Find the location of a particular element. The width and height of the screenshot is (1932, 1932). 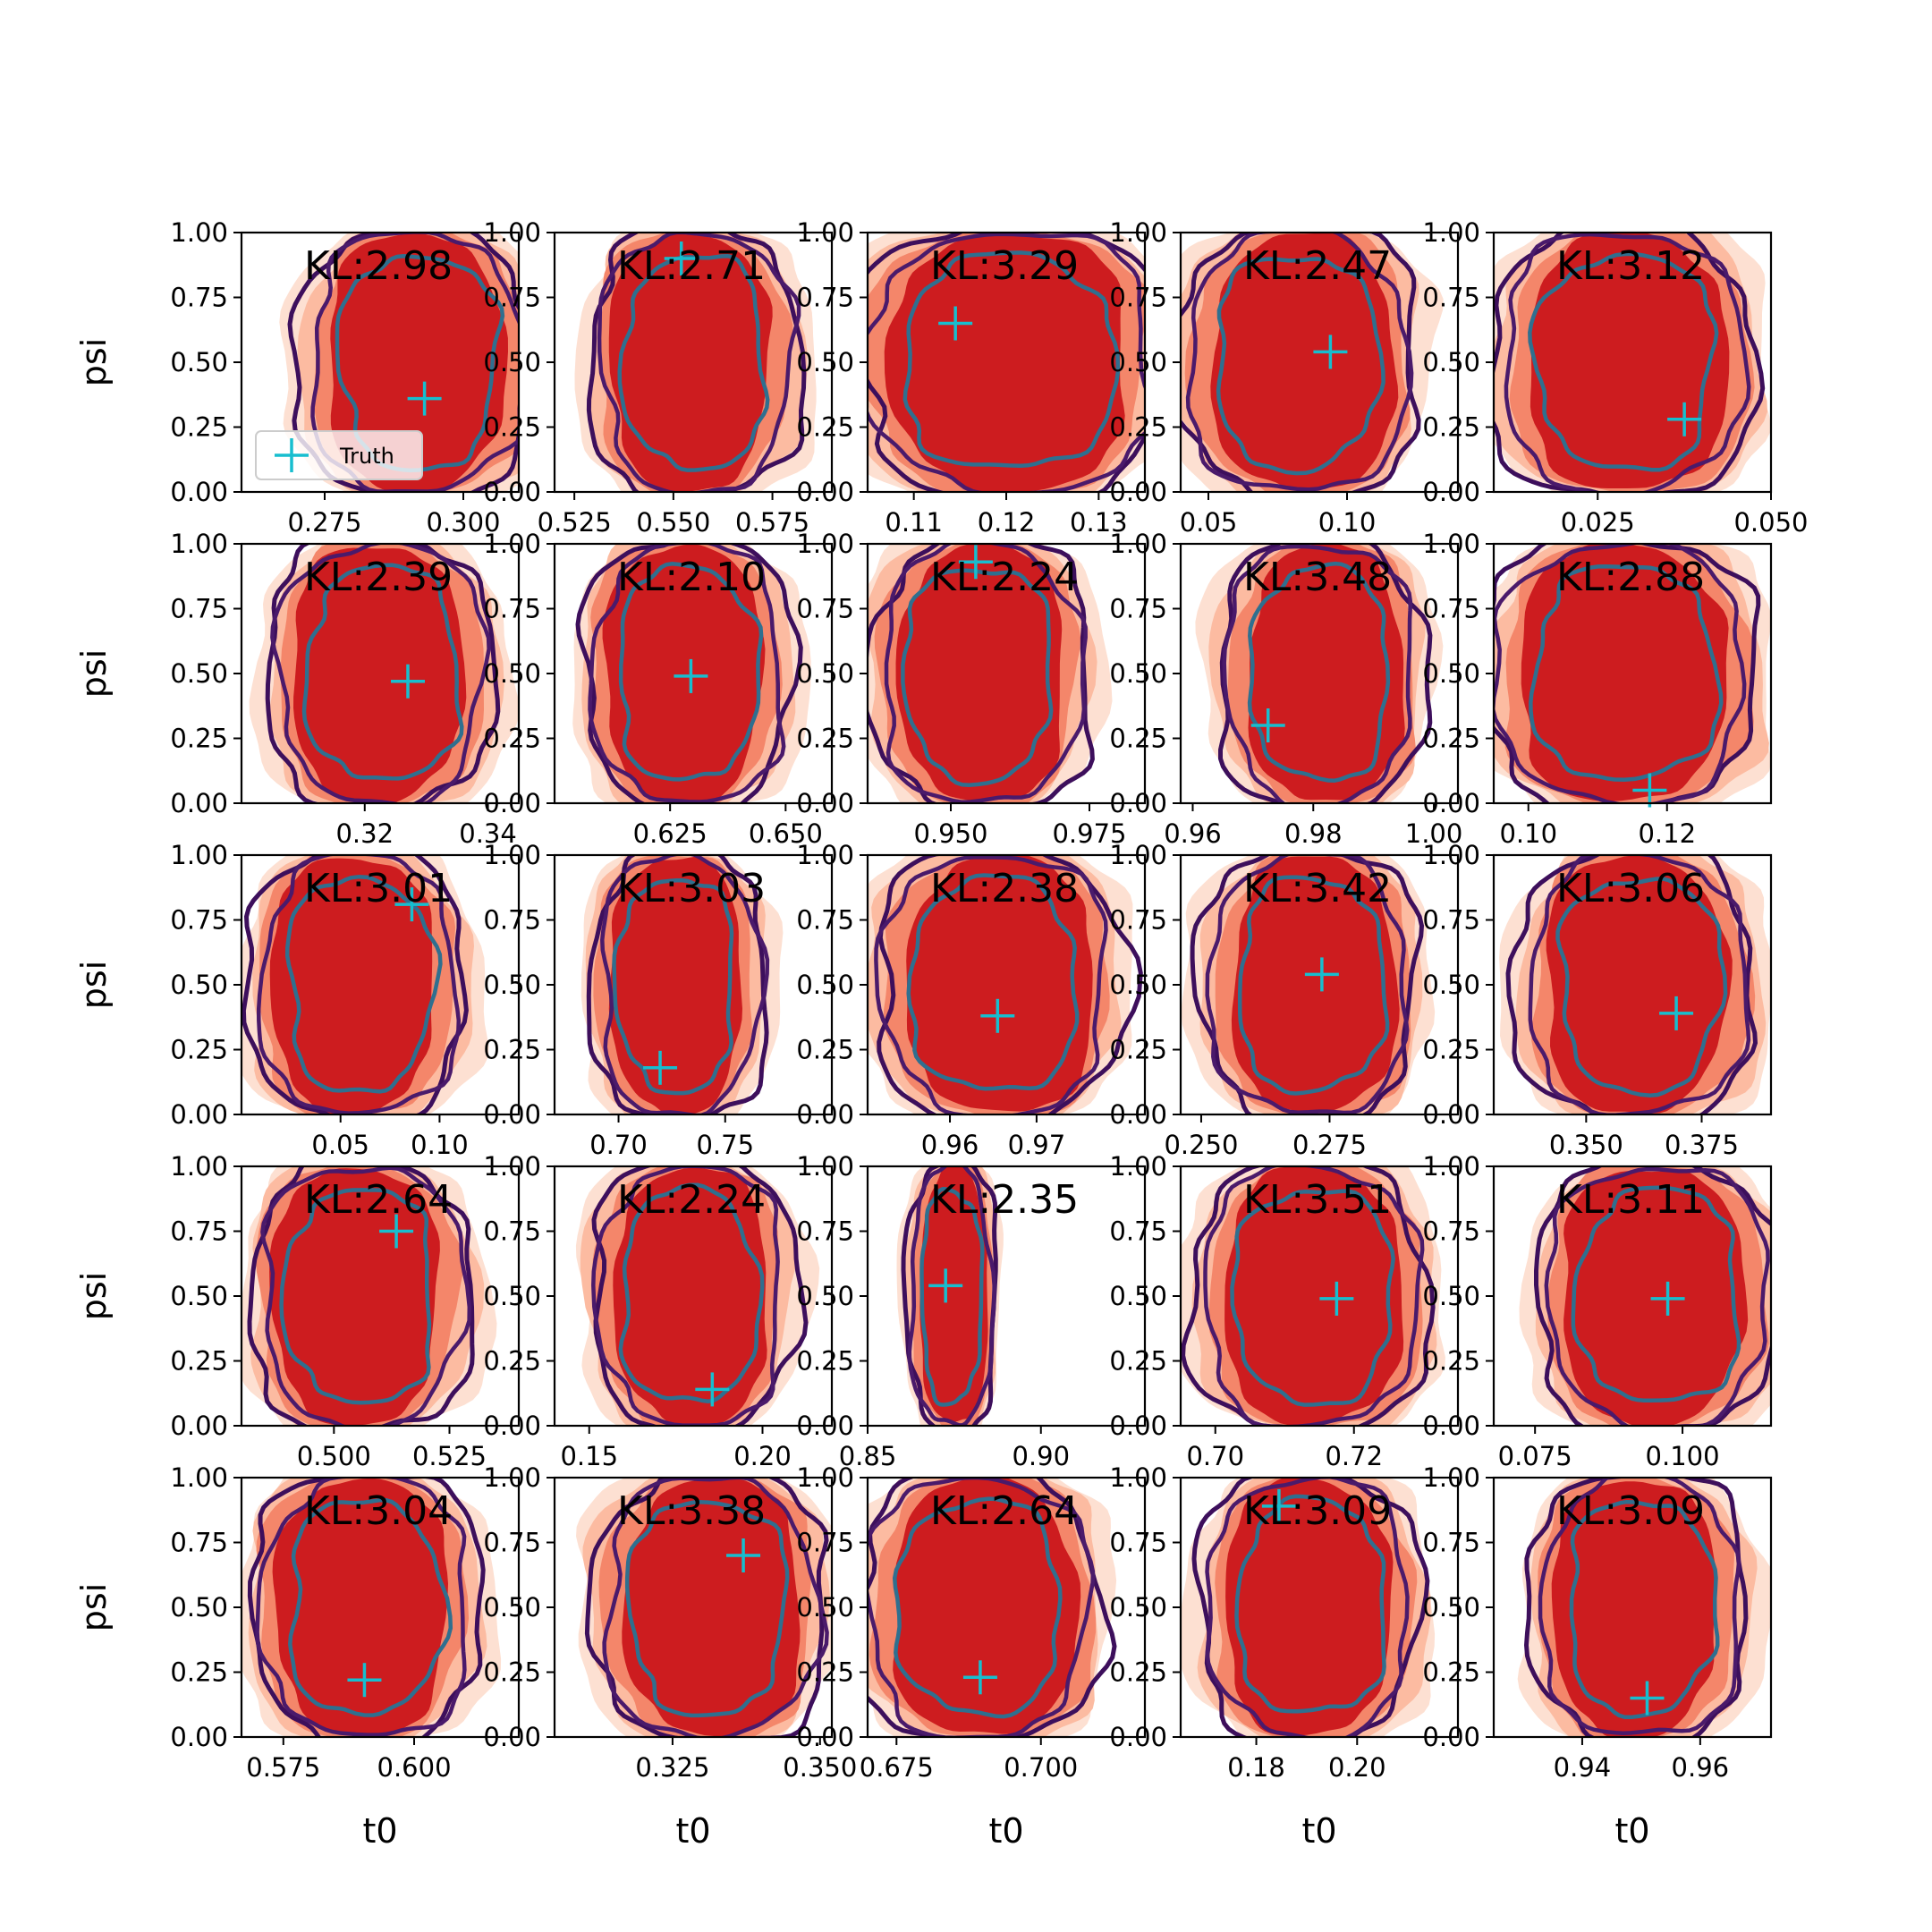

panel-15: 0.00 0.25 0.50 0.75 1.00 0.350 0.375 KL:3.06 is located at coordinates (1597, 1000).